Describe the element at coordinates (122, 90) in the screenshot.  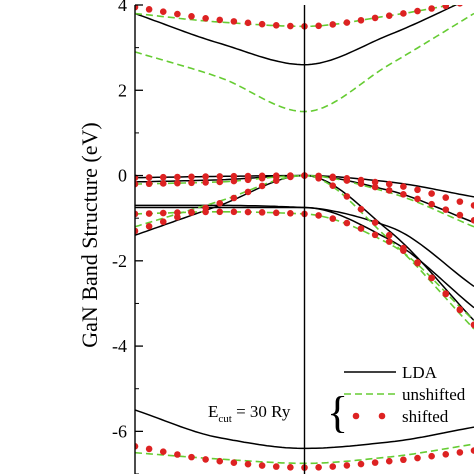
I see `y-tick-label: 2` at that location.